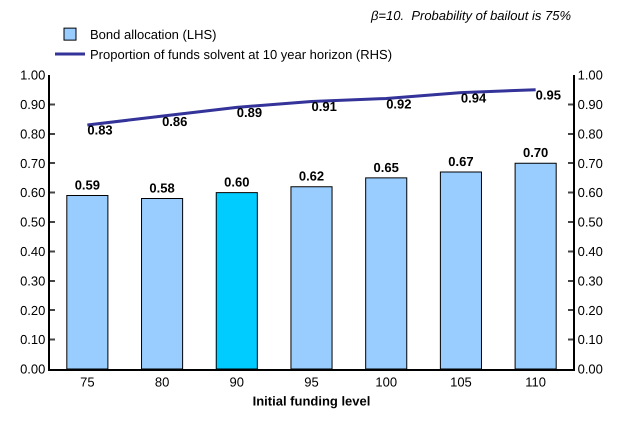  Describe the element at coordinates (33, 192) in the screenshot. I see `y-tick-label: 0.60` at that location.